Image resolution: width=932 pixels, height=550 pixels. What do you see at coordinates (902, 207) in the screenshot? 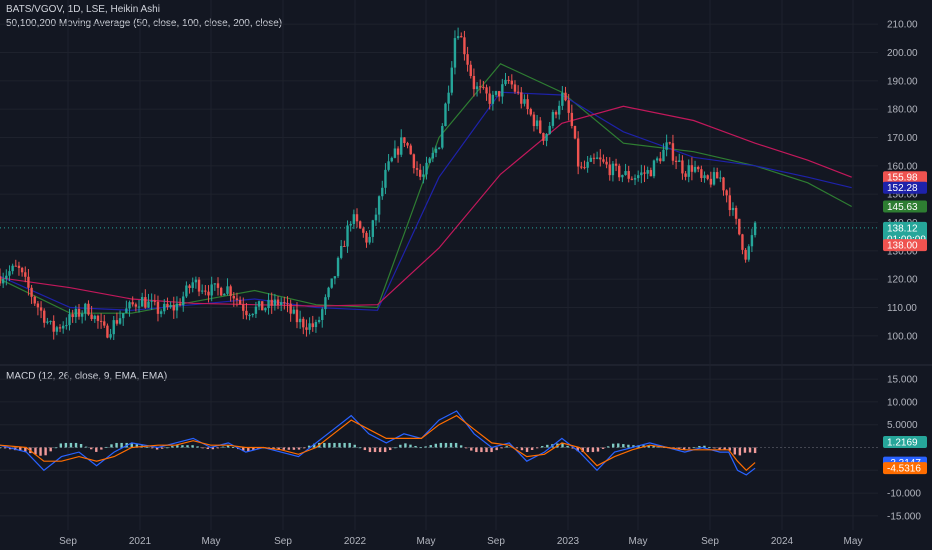
I see `ma50-tag-label: 145.63` at bounding box center [902, 207].